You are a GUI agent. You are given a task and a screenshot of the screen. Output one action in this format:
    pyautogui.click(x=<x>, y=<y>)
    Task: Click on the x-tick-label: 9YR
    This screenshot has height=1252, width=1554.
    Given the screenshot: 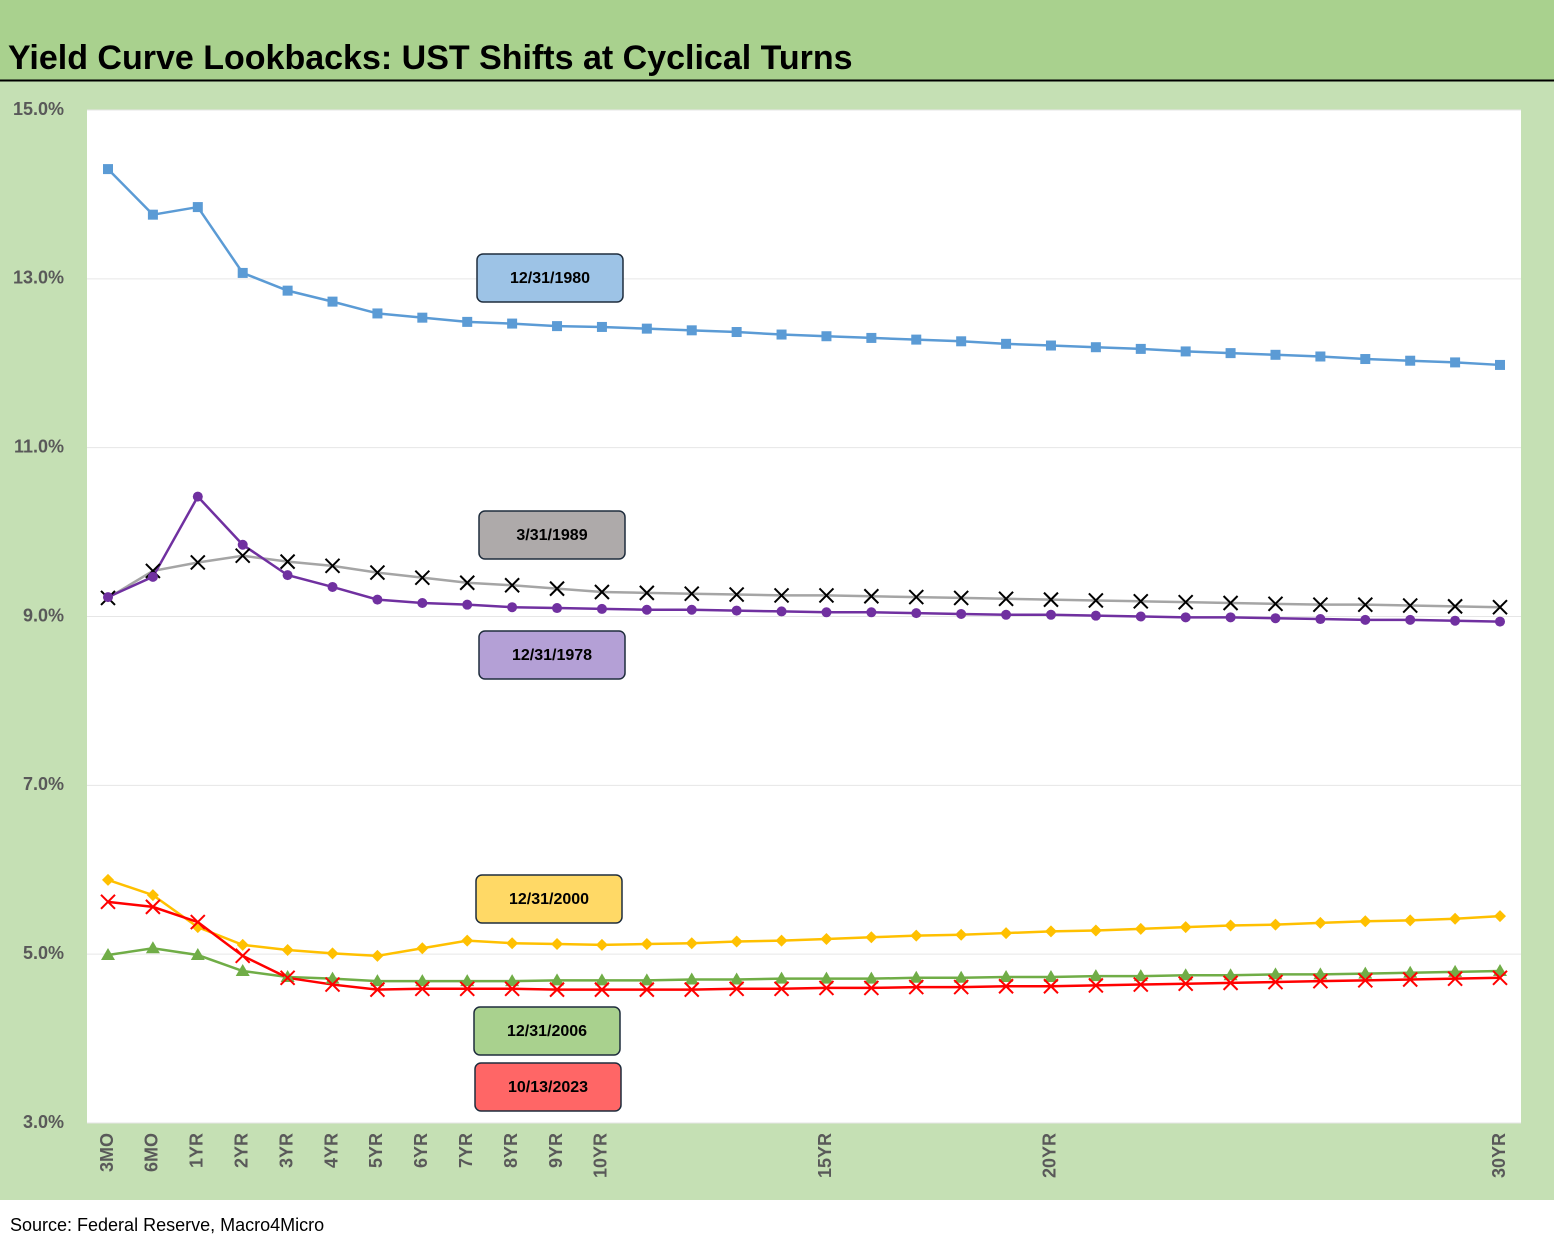 What is the action you would take?
    pyautogui.click(x=556, y=1150)
    